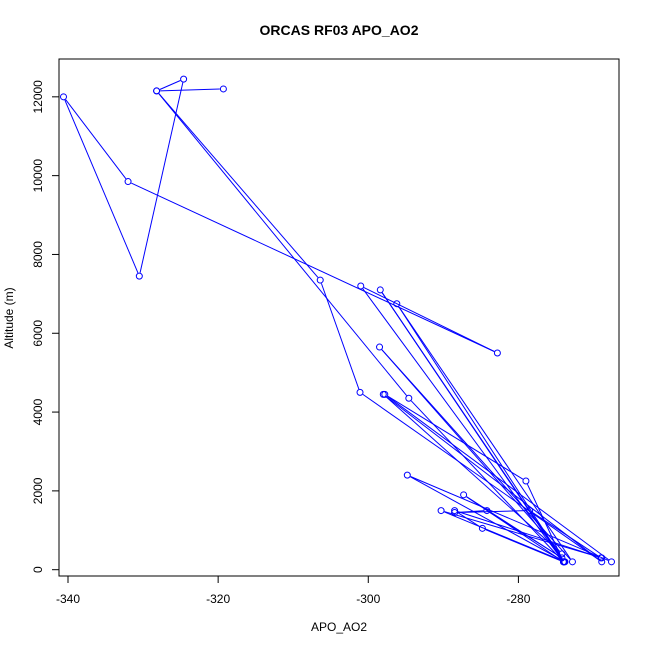 The height and width of the screenshot is (650, 650). Describe the element at coordinates (38, 176) in the screenshot. I see `y-tick-label: 10000` at that location.